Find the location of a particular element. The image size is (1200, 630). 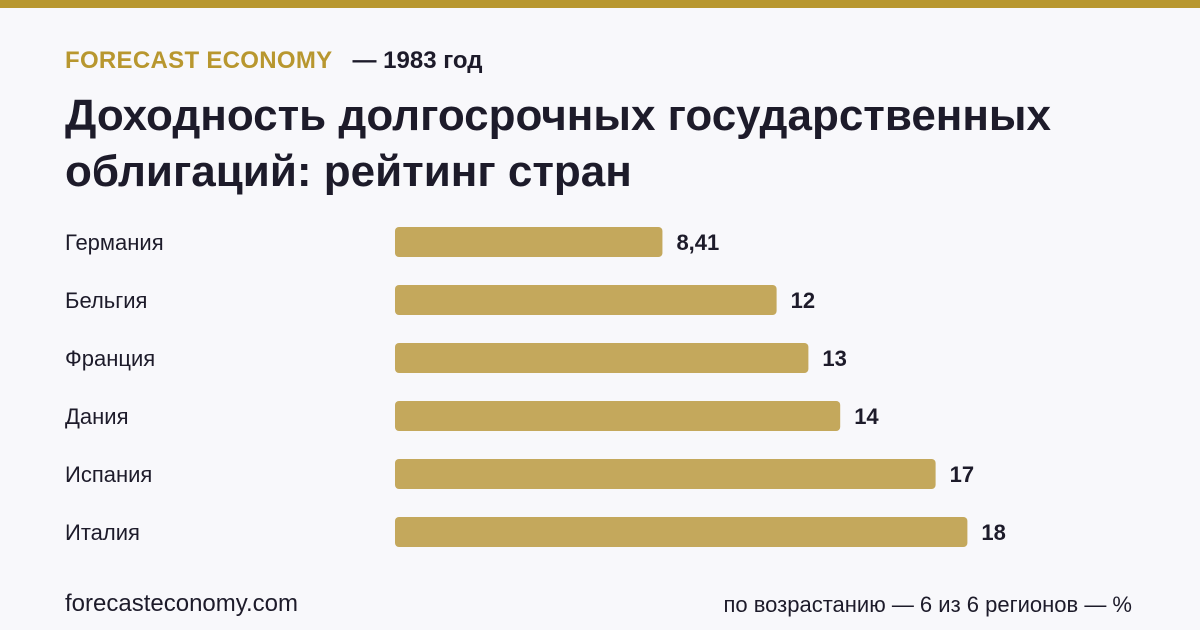

value-label: 18 is located at coordinates (993, 532).